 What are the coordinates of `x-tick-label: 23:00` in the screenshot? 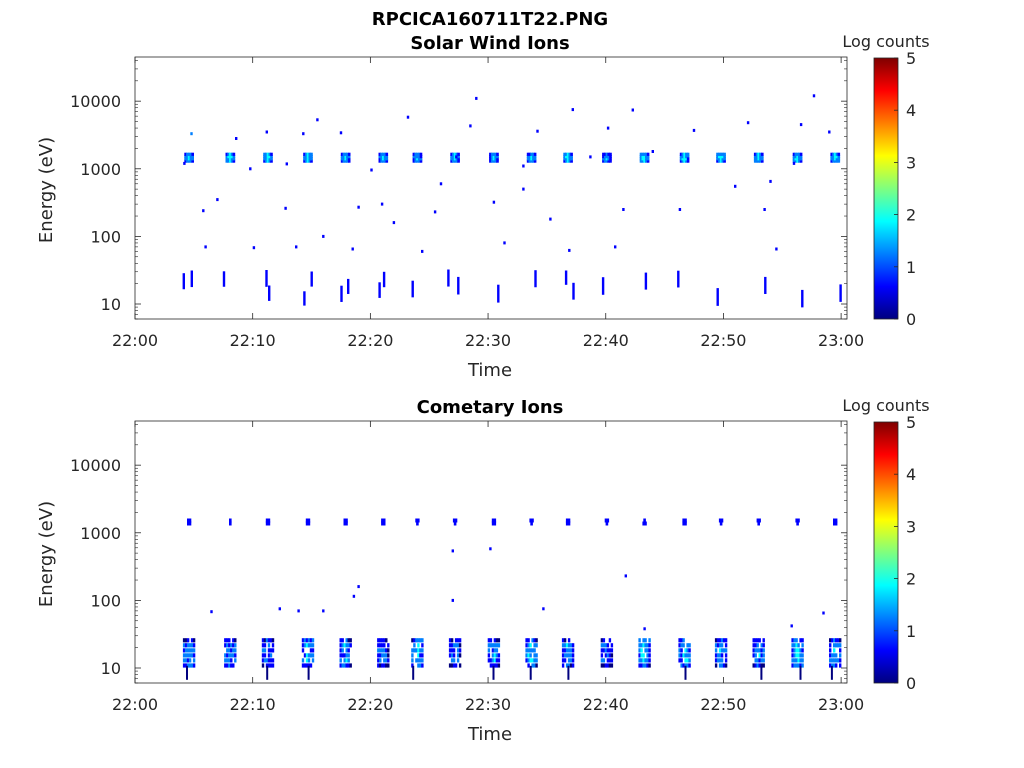 It's located at (841, 704).